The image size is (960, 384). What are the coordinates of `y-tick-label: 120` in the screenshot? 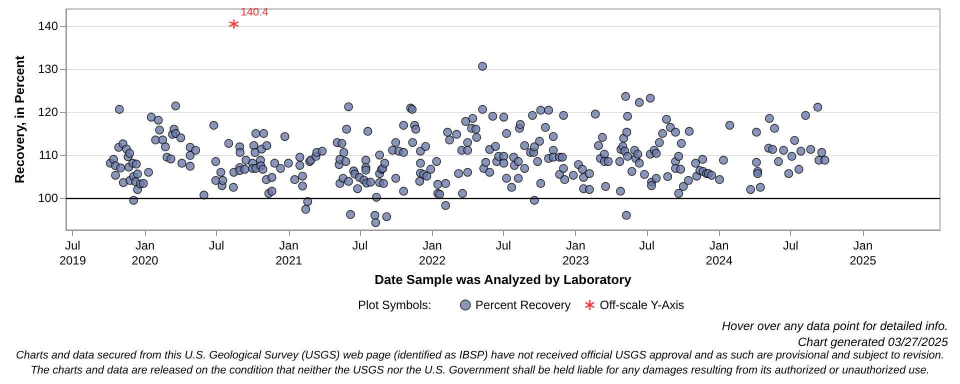 It's located at (48, 111).